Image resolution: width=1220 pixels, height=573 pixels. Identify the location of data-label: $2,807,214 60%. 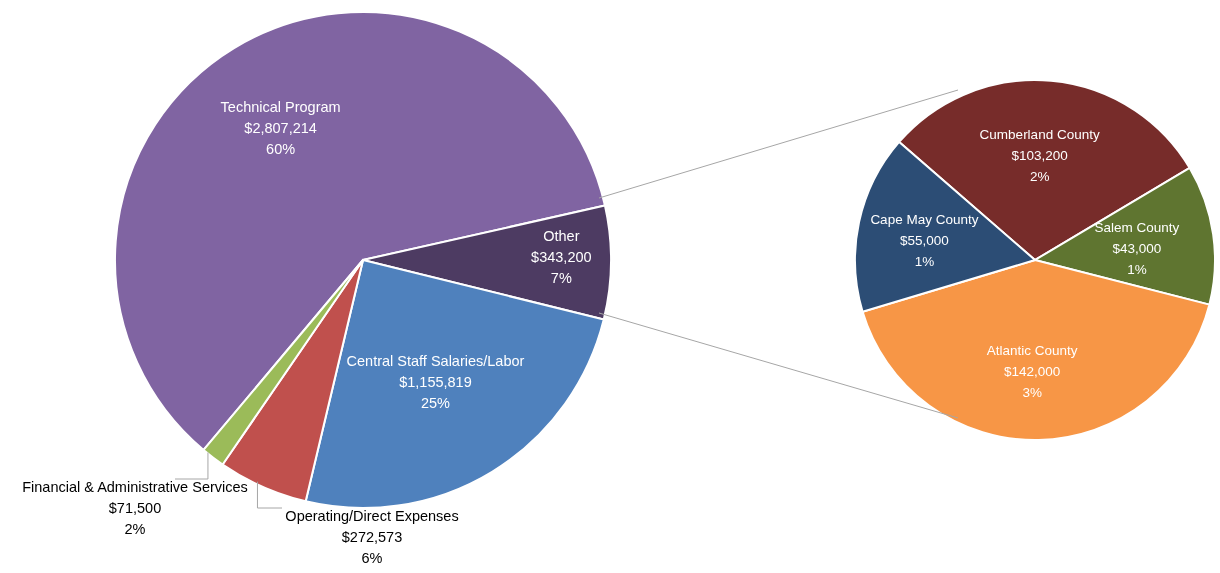
(280, 138).